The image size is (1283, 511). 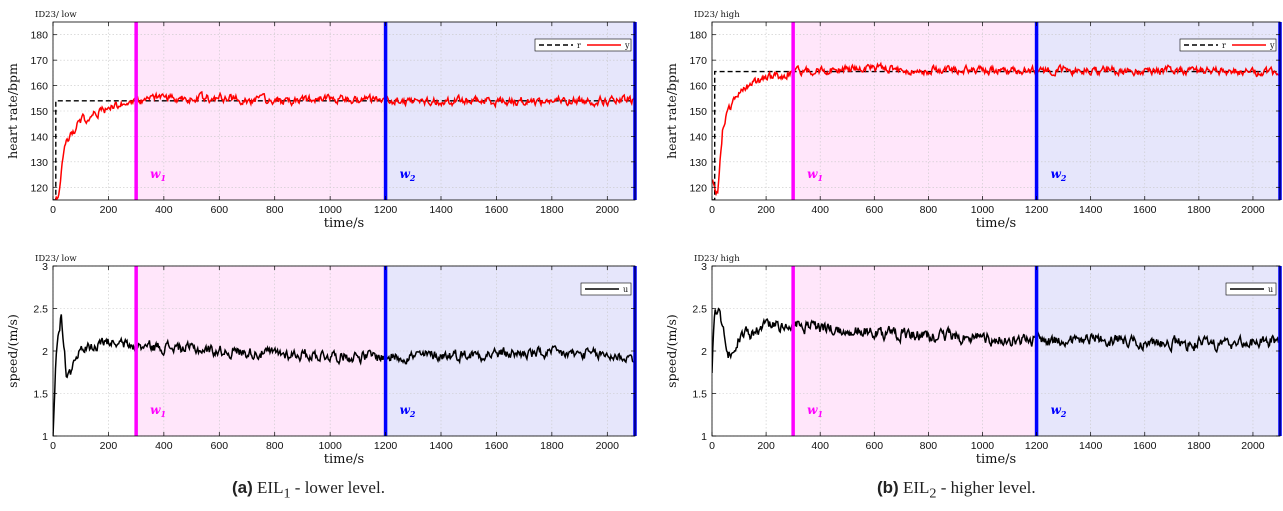 What do you see at coordinates (344, 150) in the screenshot?
I see `series-r` at bounding box center [344, 150].